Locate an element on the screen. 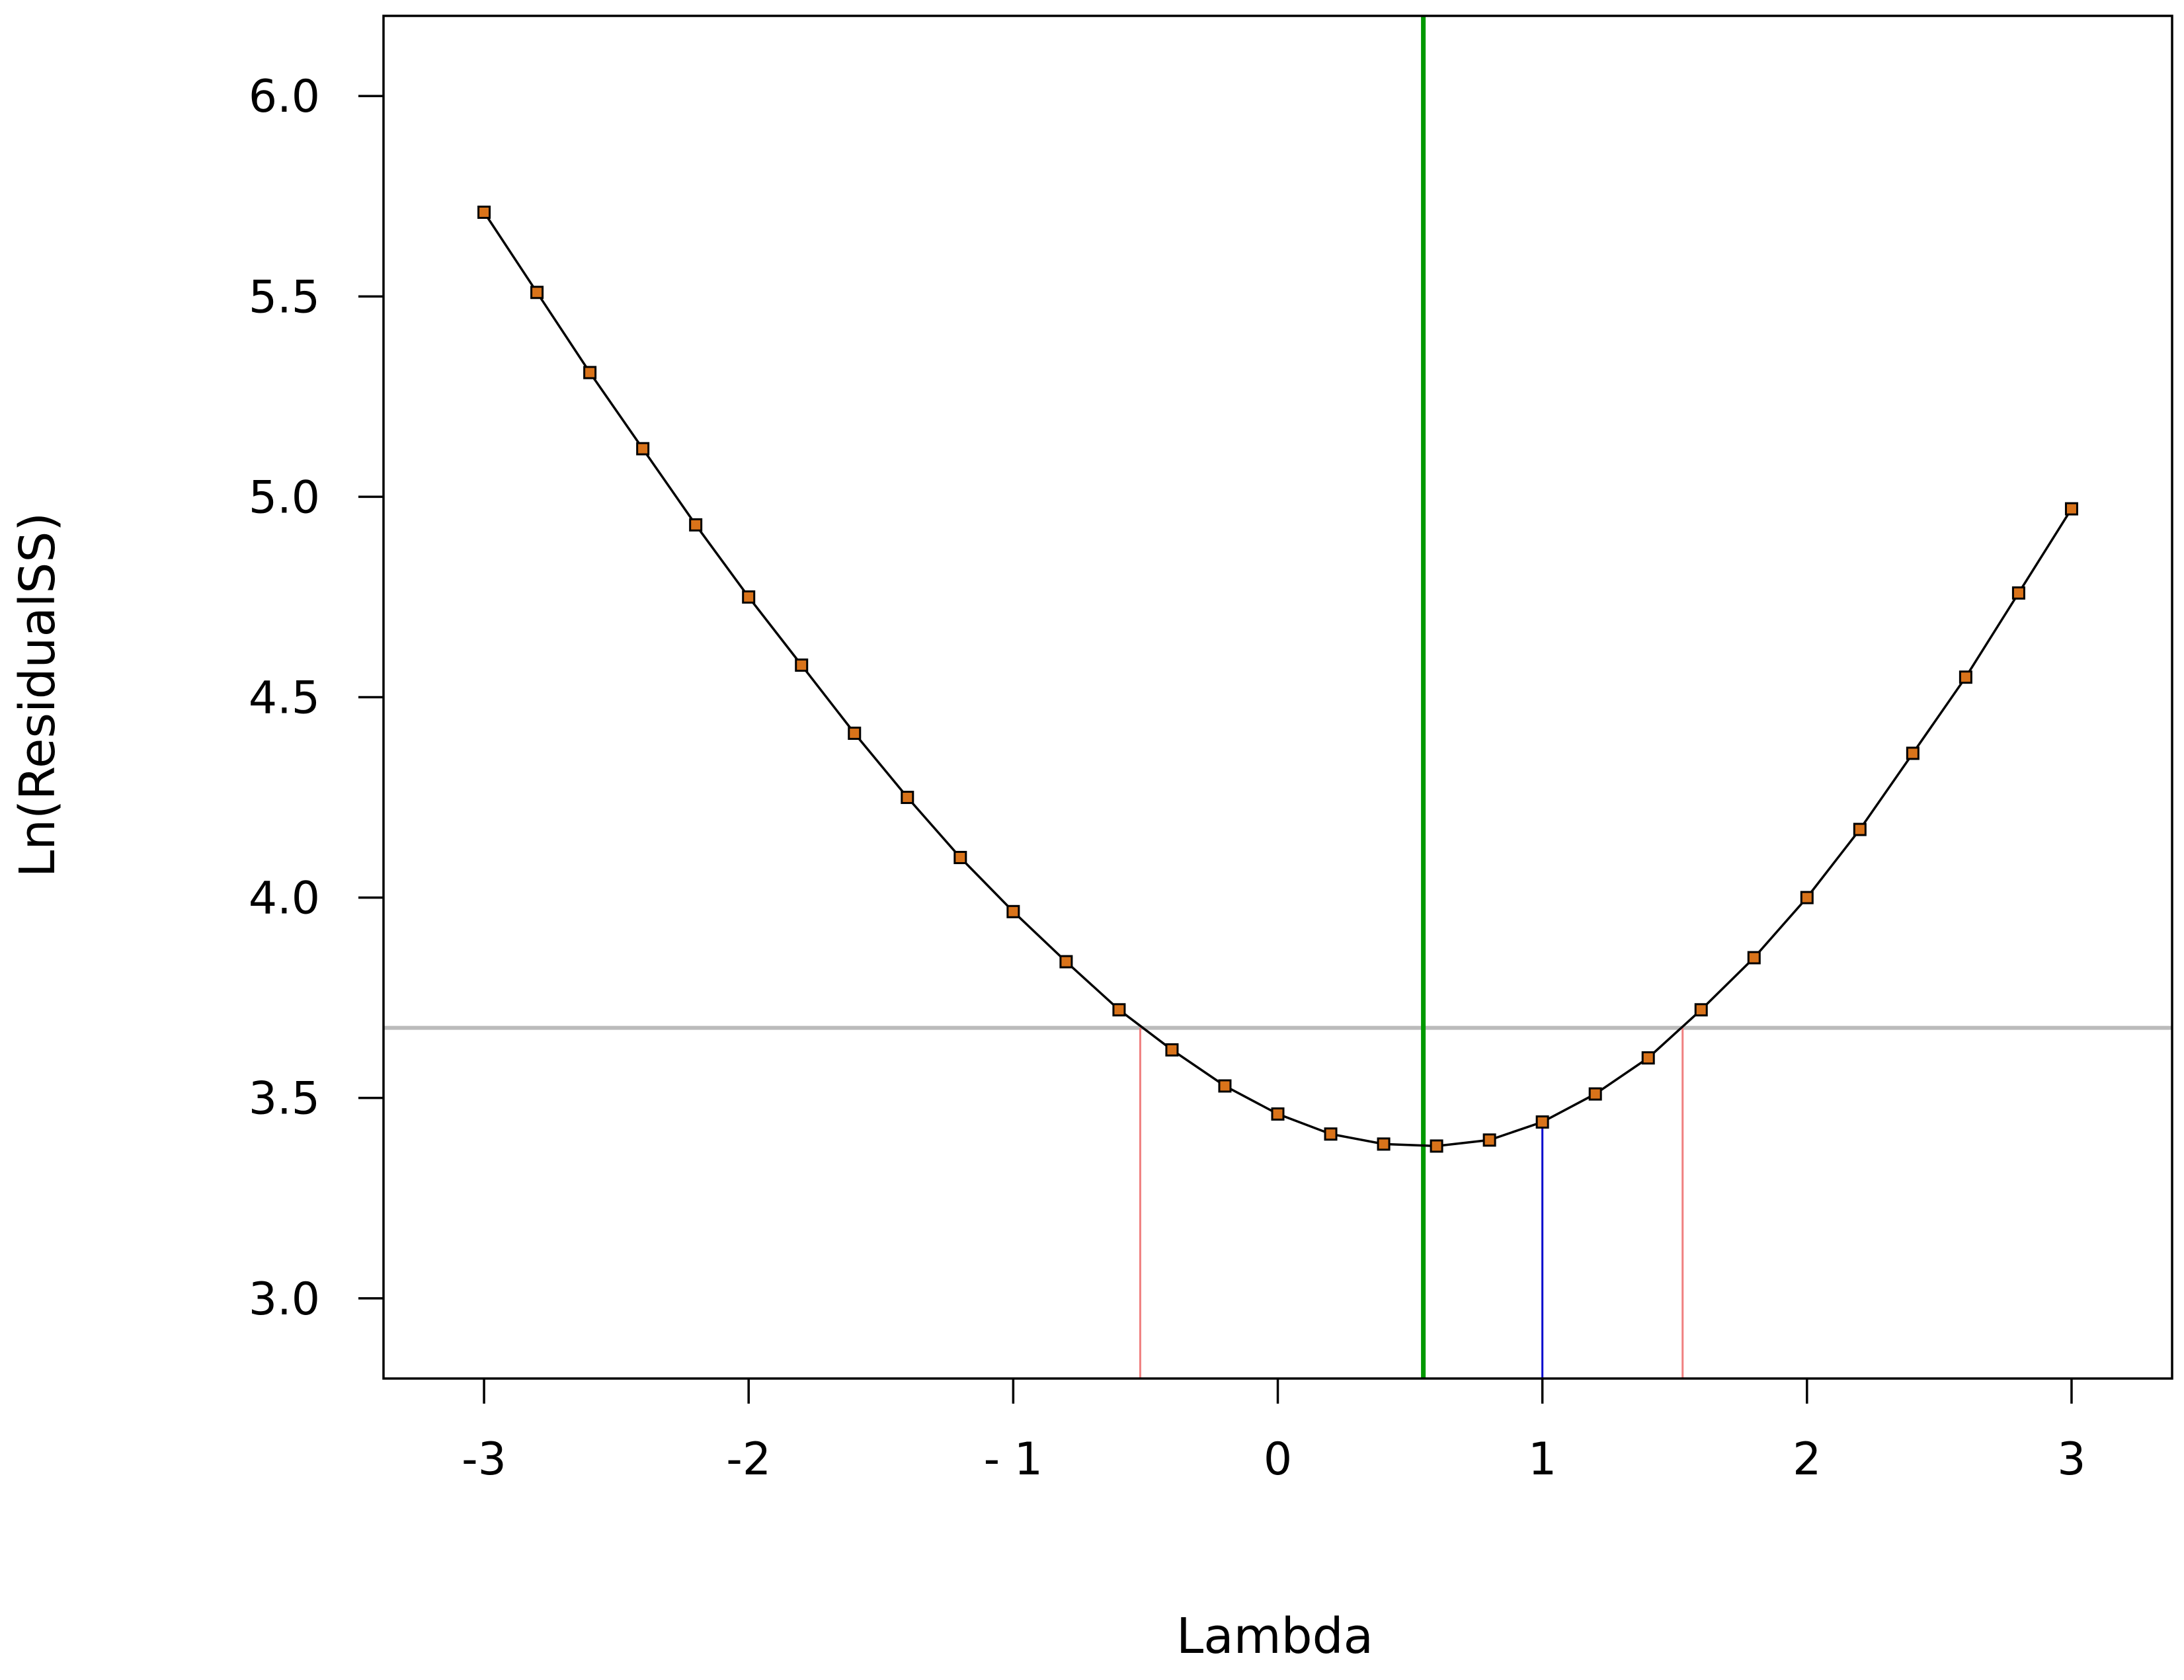 This screenshot has width=2184, height=1680. y-tick-label: 4.5 is located at coordinates (284, 698).